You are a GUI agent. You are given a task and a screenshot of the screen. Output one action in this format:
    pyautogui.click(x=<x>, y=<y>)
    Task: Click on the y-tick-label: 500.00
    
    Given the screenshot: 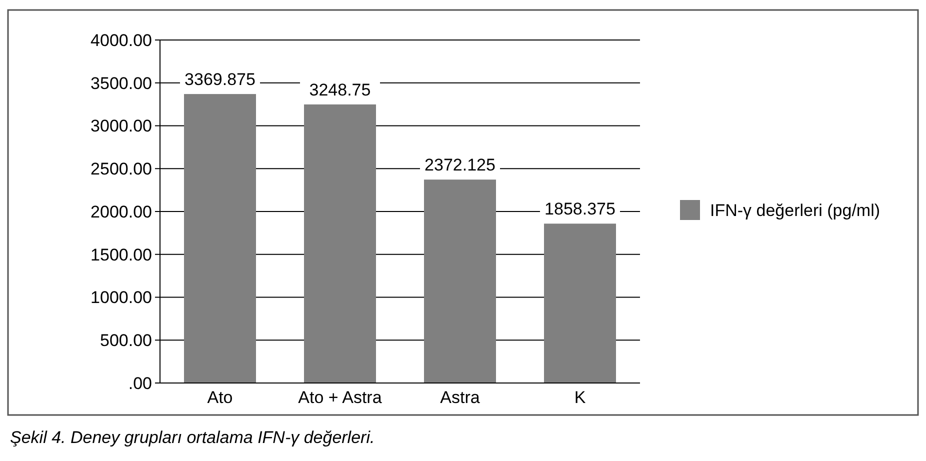 What is the action you would take?
    pyautogui.click(x=126, y=340)
    